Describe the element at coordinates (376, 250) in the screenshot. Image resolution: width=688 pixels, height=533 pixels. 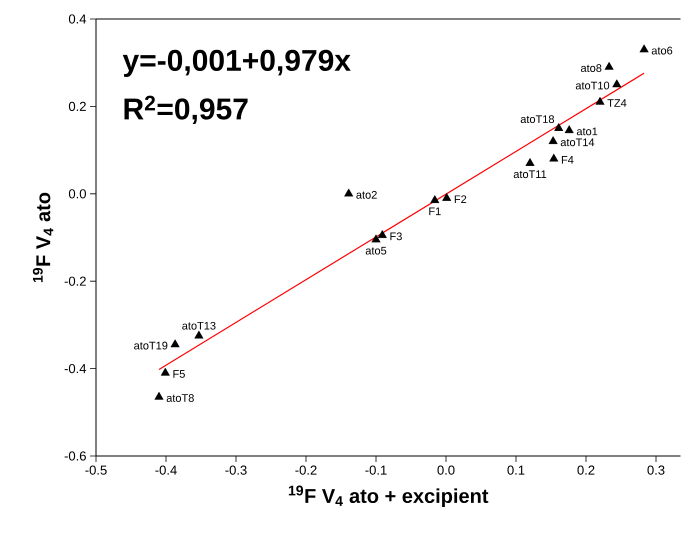
I see `annotation: ato5` at that location.